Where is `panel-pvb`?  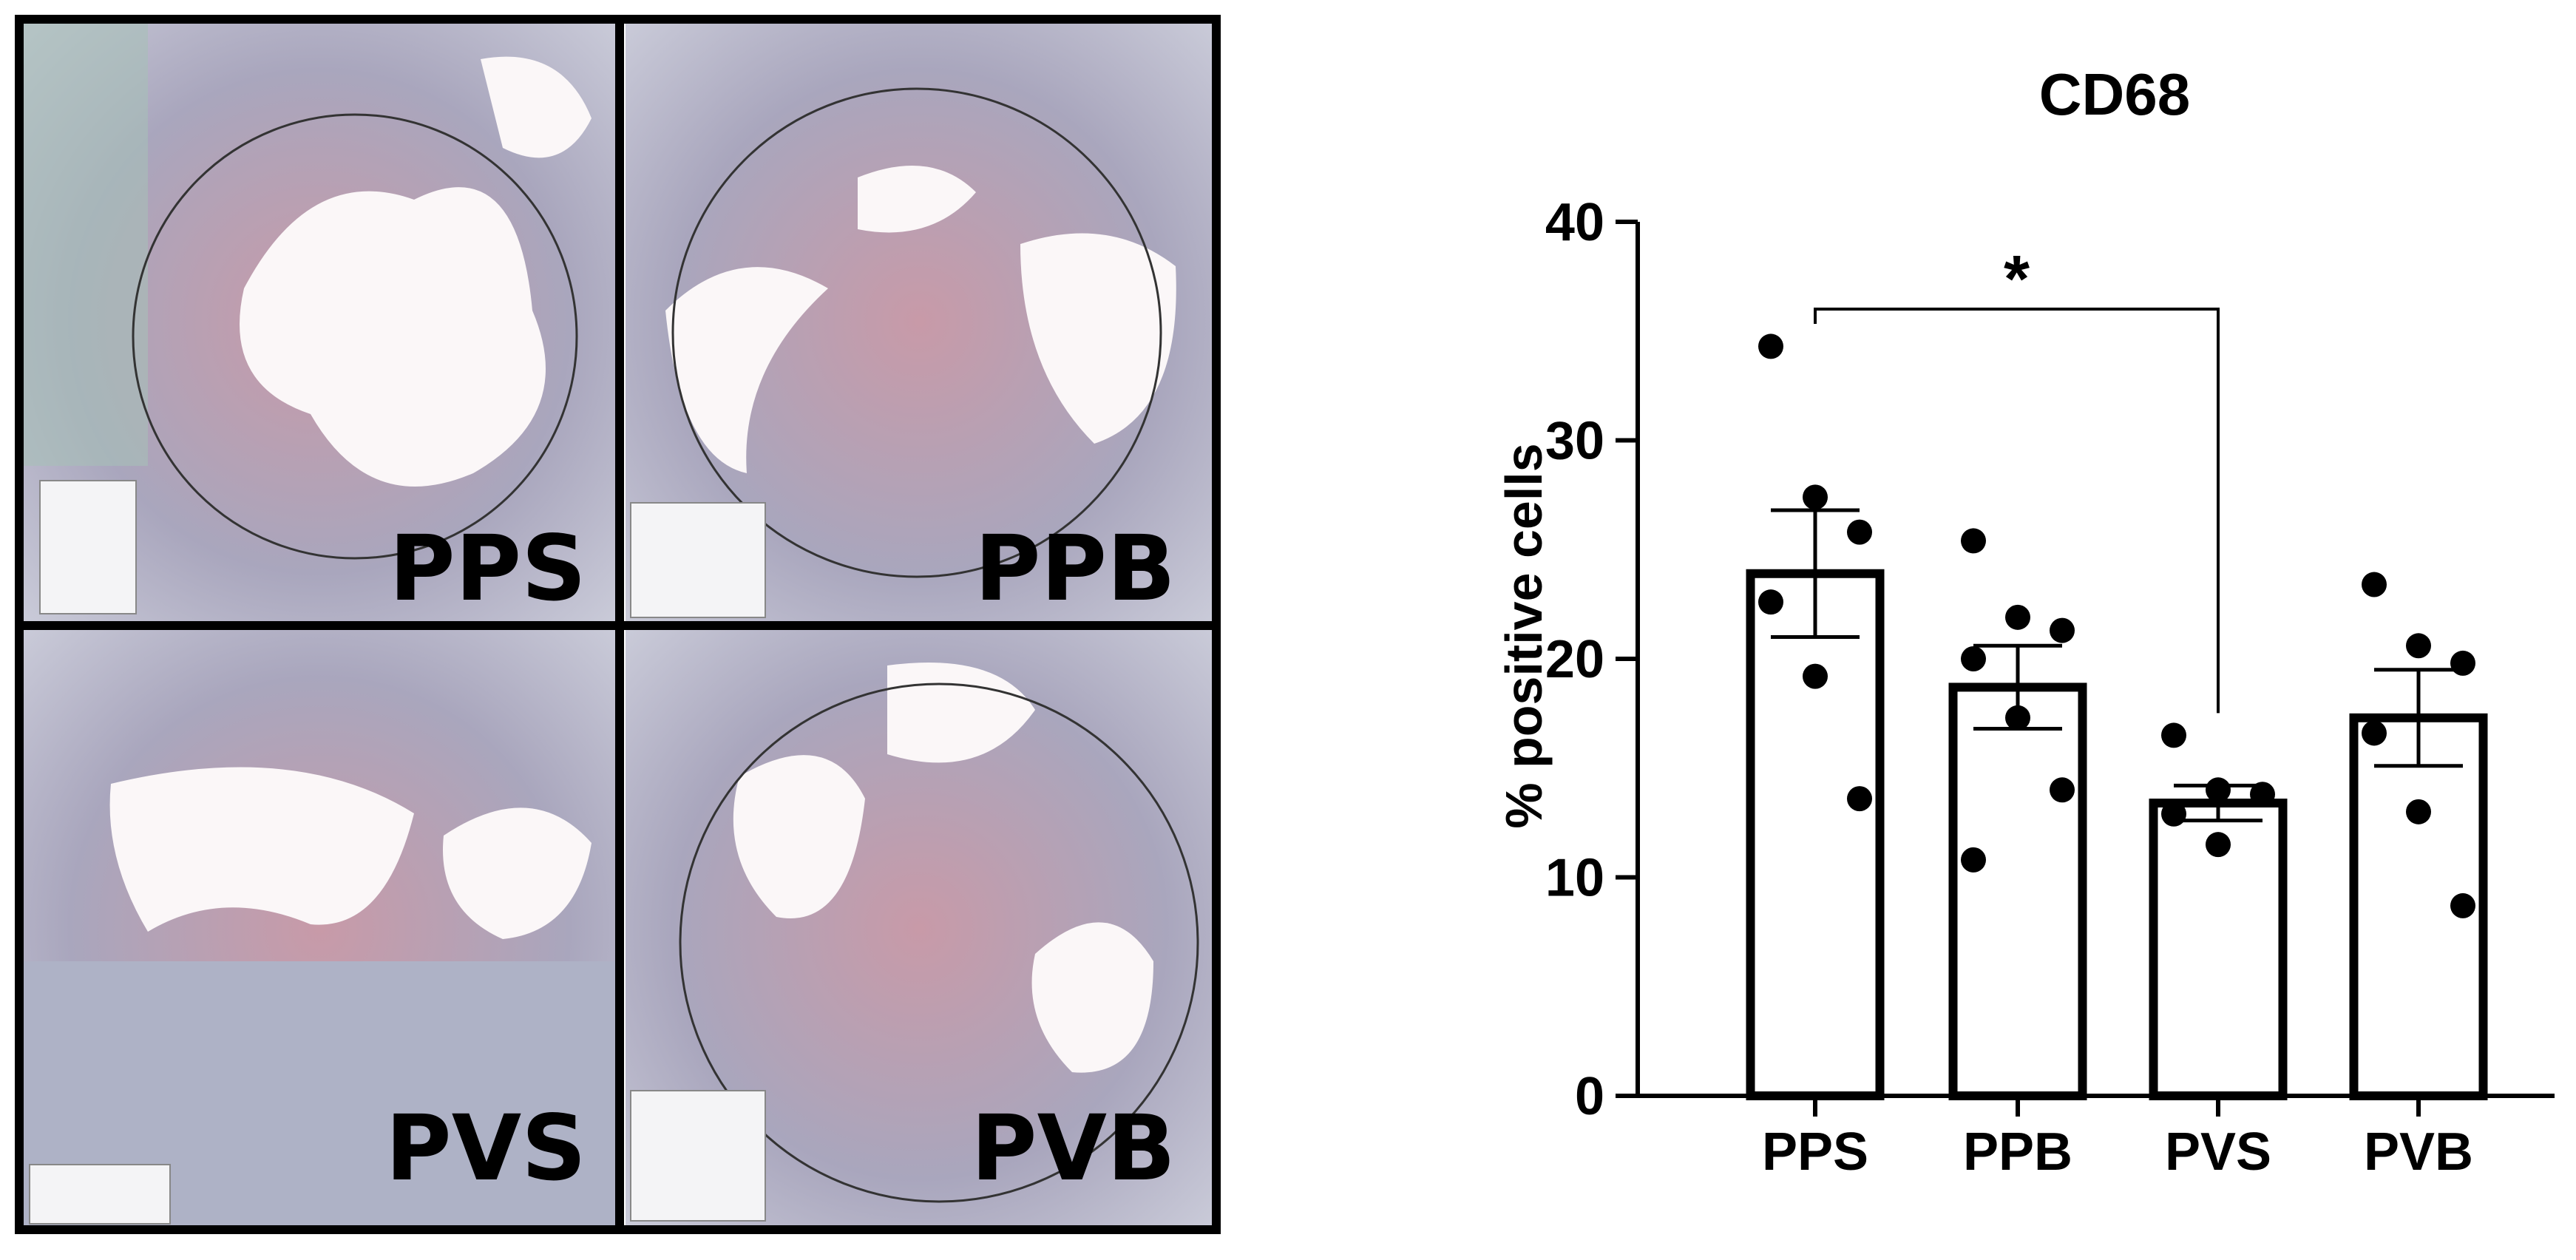
panel-pvb is located at coordinates (919, 928).